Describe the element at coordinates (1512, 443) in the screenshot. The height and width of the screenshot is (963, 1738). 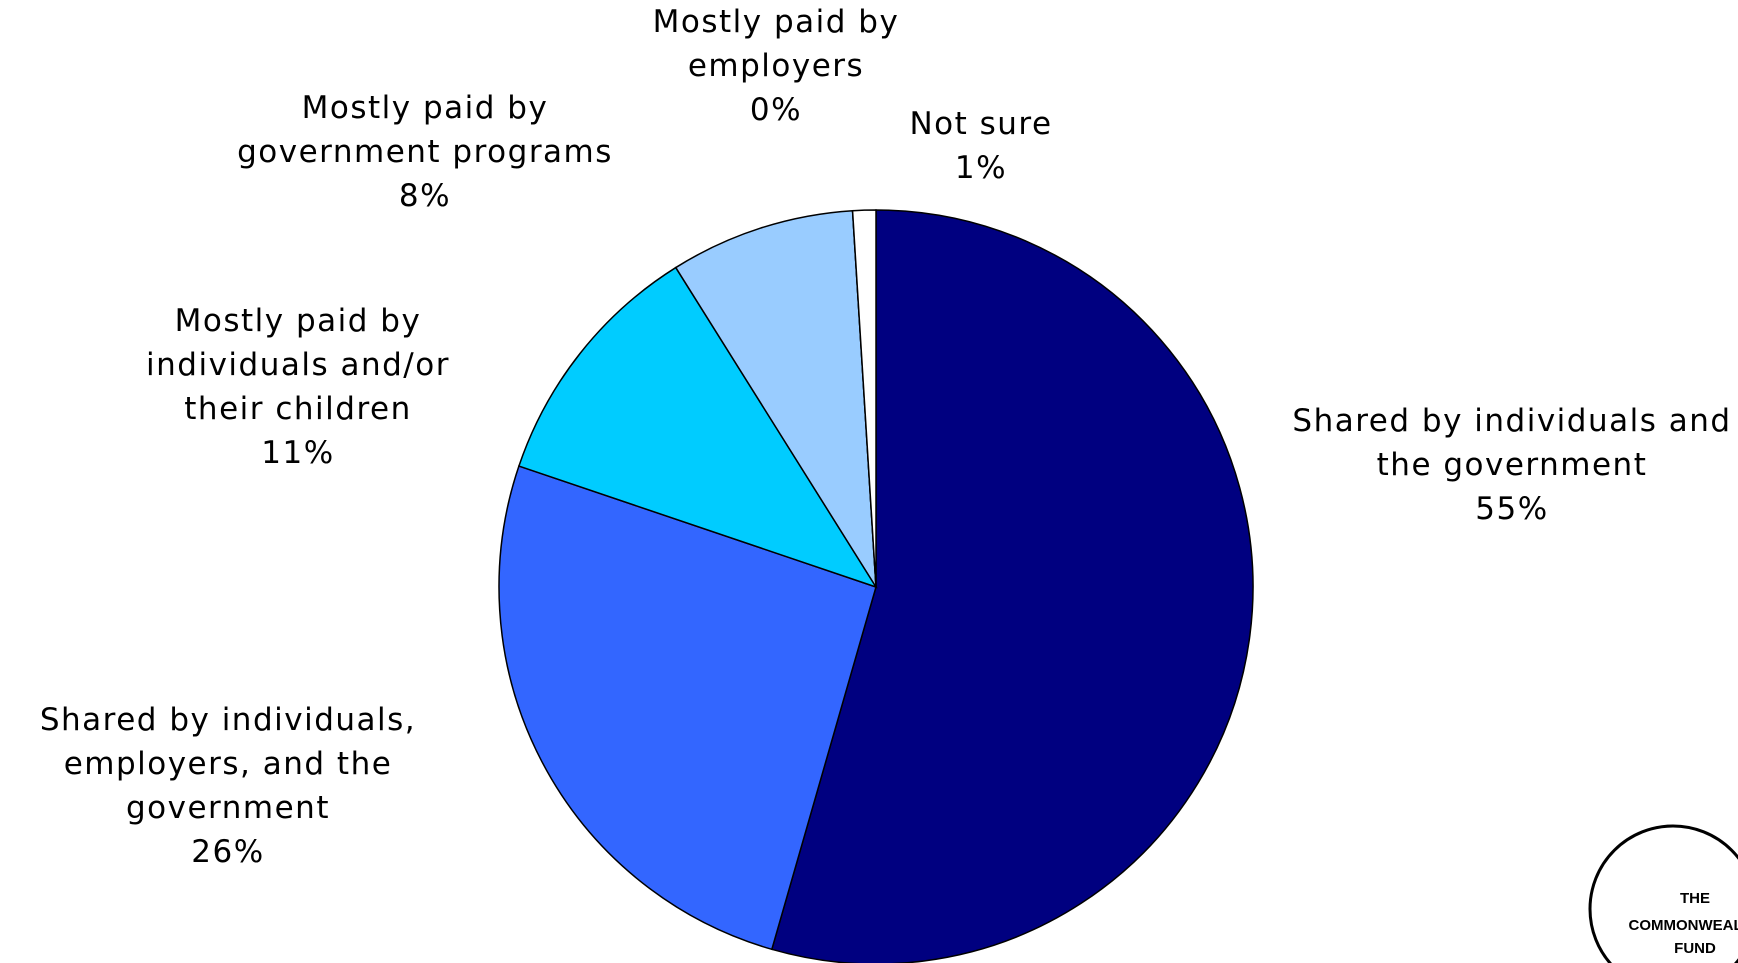
I see `category-label: Shared by individuals and the government` at that location.